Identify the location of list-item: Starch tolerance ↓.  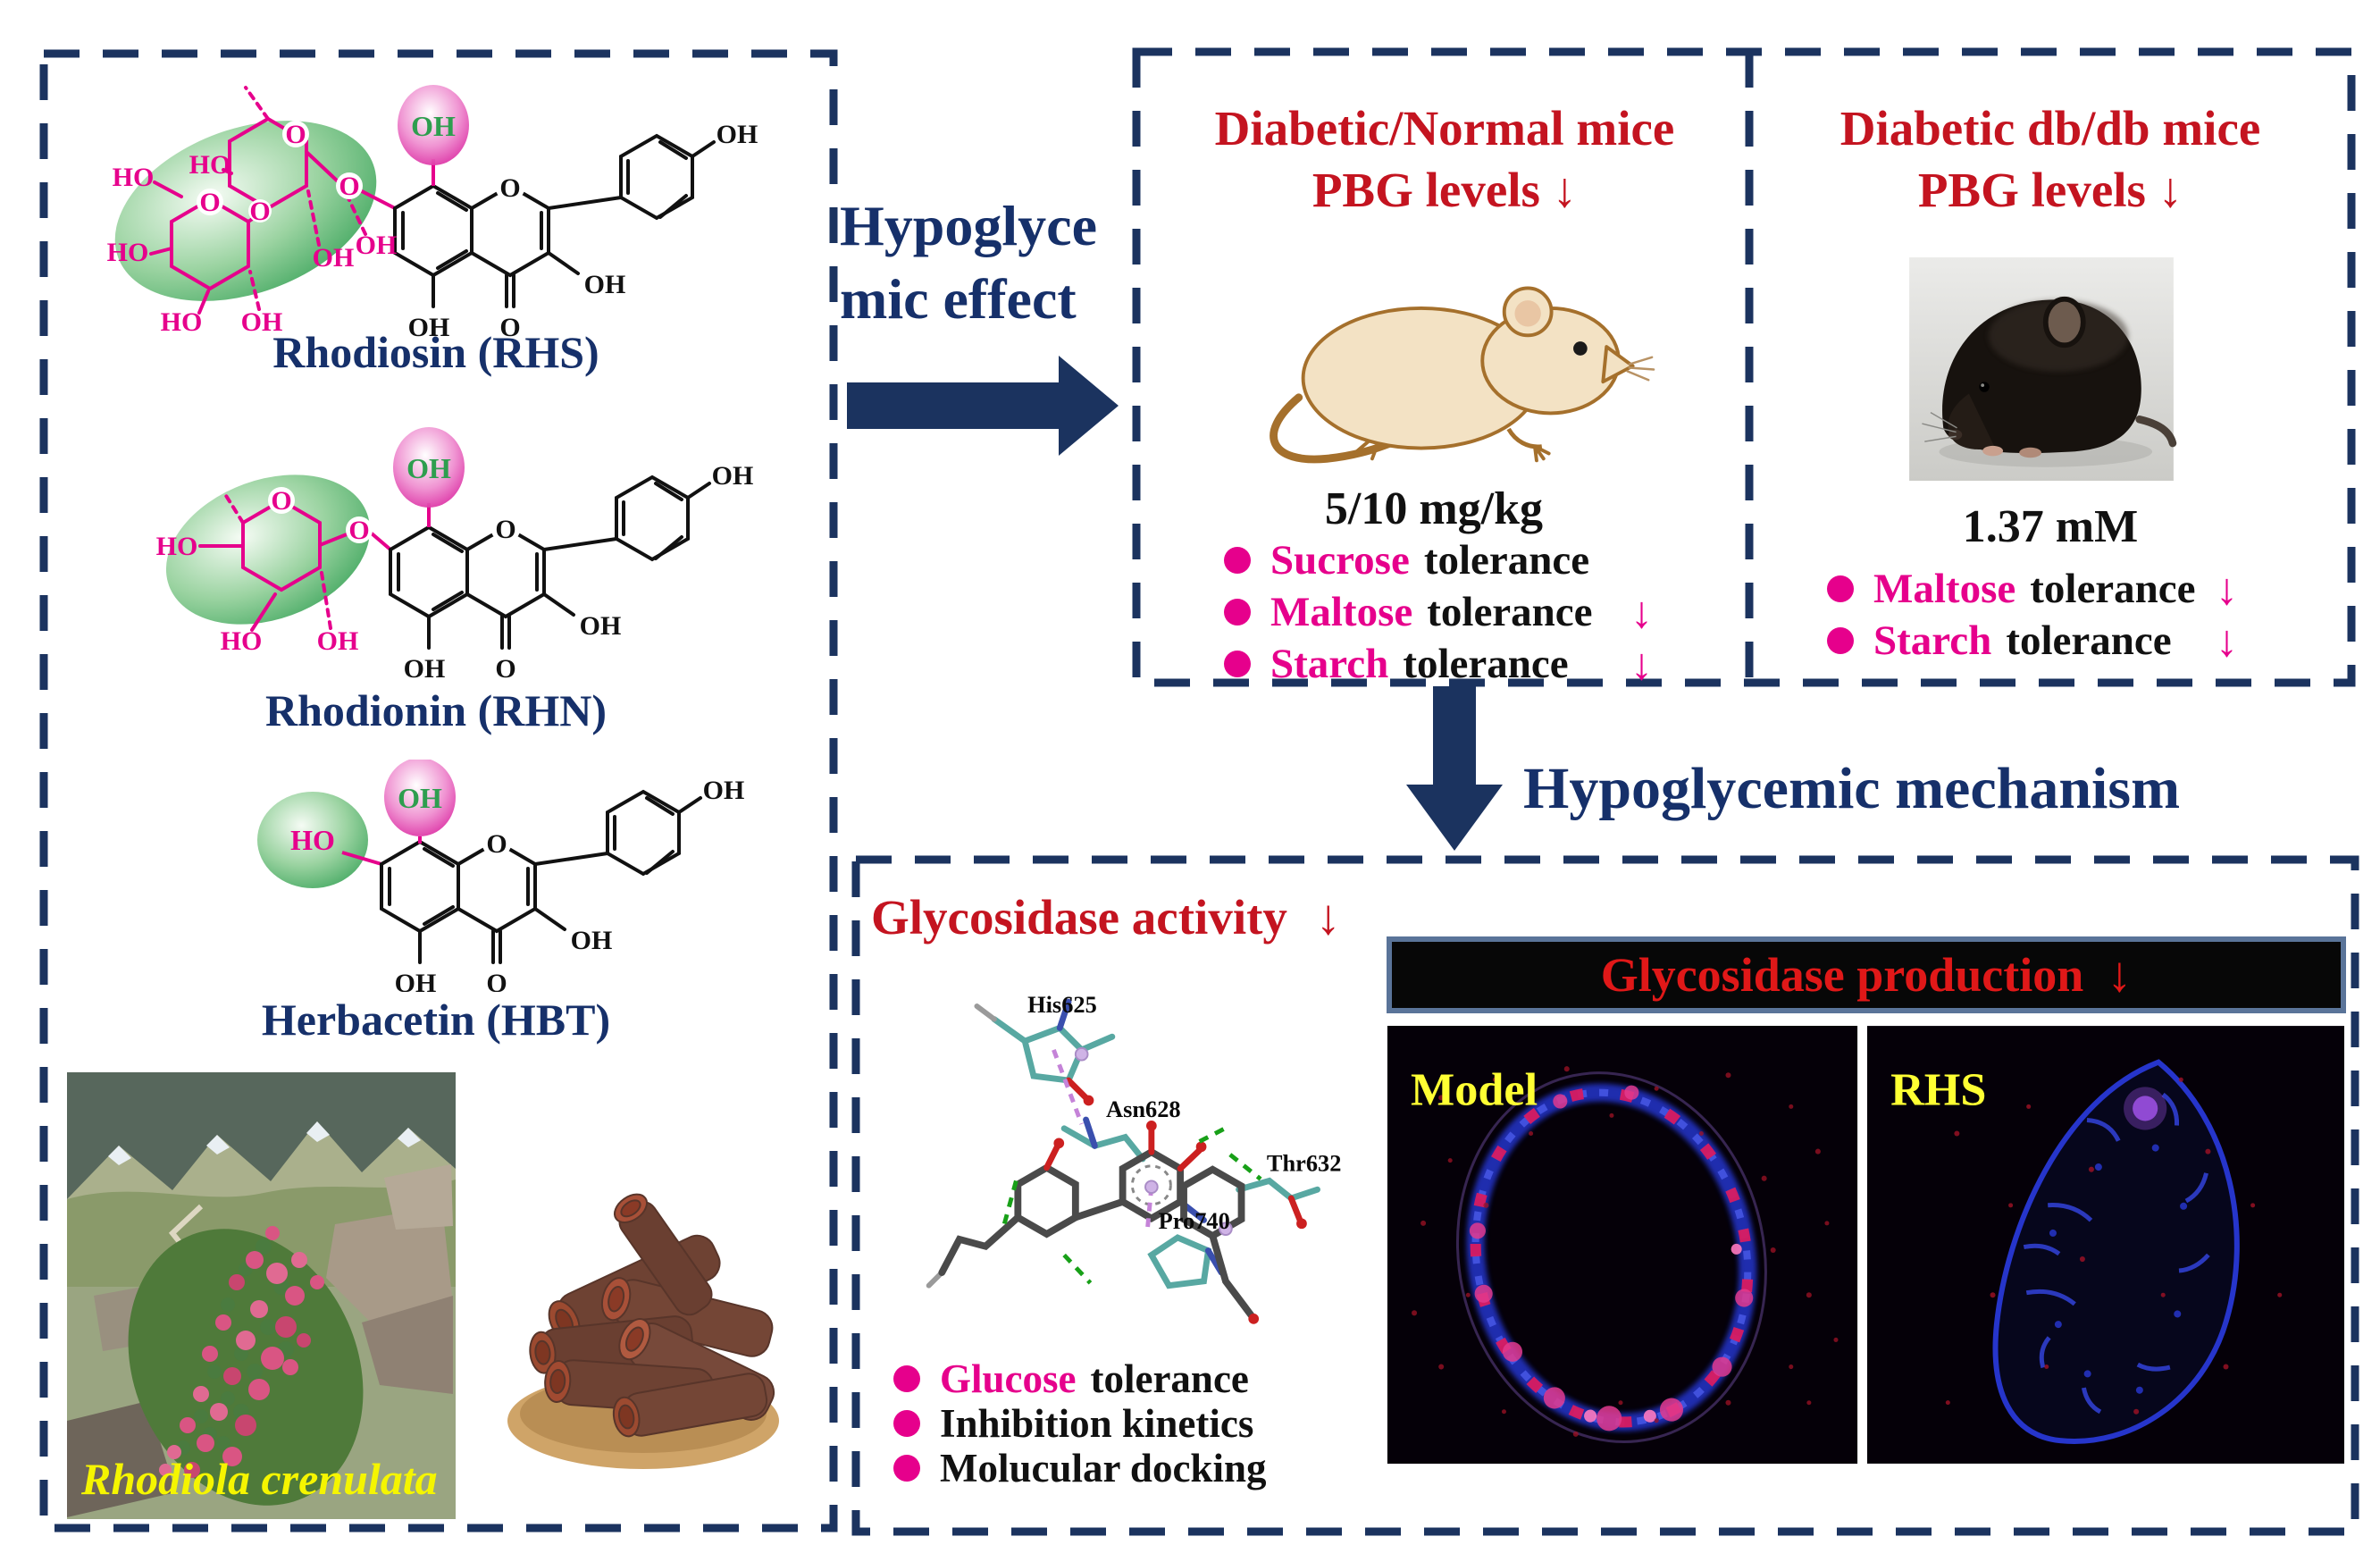
(2033, 641).